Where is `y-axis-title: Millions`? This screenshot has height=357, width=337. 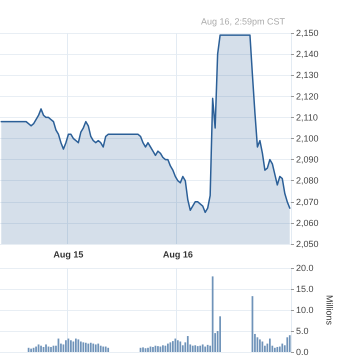 y-axis-title: Millions is located at coordinates (329, 310).